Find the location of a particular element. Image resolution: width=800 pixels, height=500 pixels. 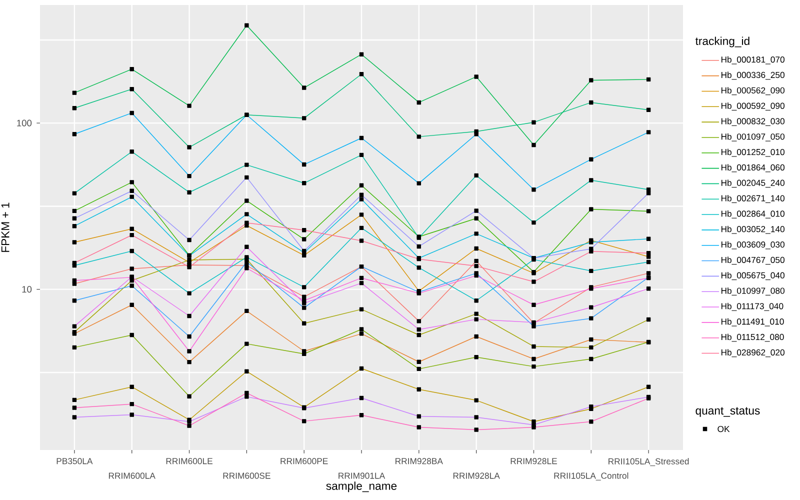

legend-label: Hb_000562_090 is located at coordinates (752, 91).